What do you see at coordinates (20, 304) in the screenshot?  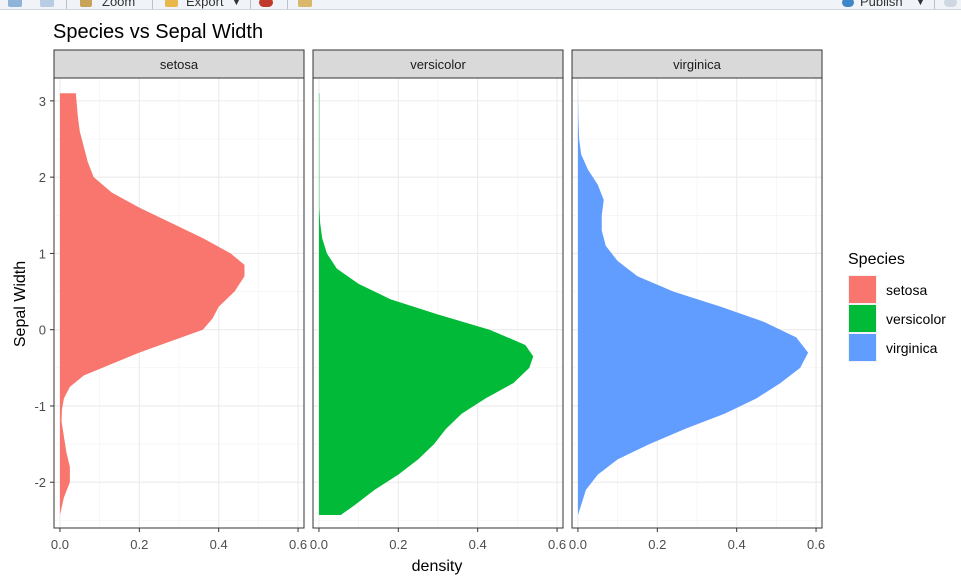 I see `y-axis-title: Sepal Width` at bounding box center [20, 304].